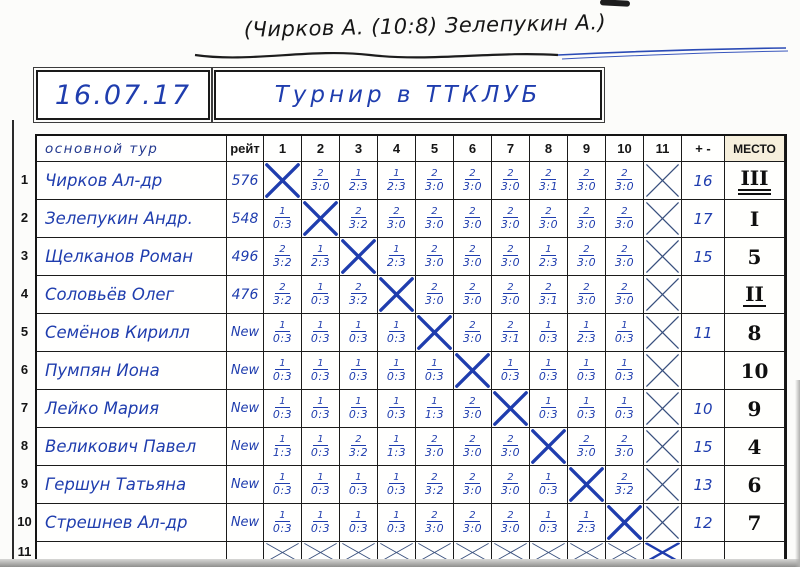 The image size is (800, 567). I want to click on player-rating: 548, so click(245, 219).